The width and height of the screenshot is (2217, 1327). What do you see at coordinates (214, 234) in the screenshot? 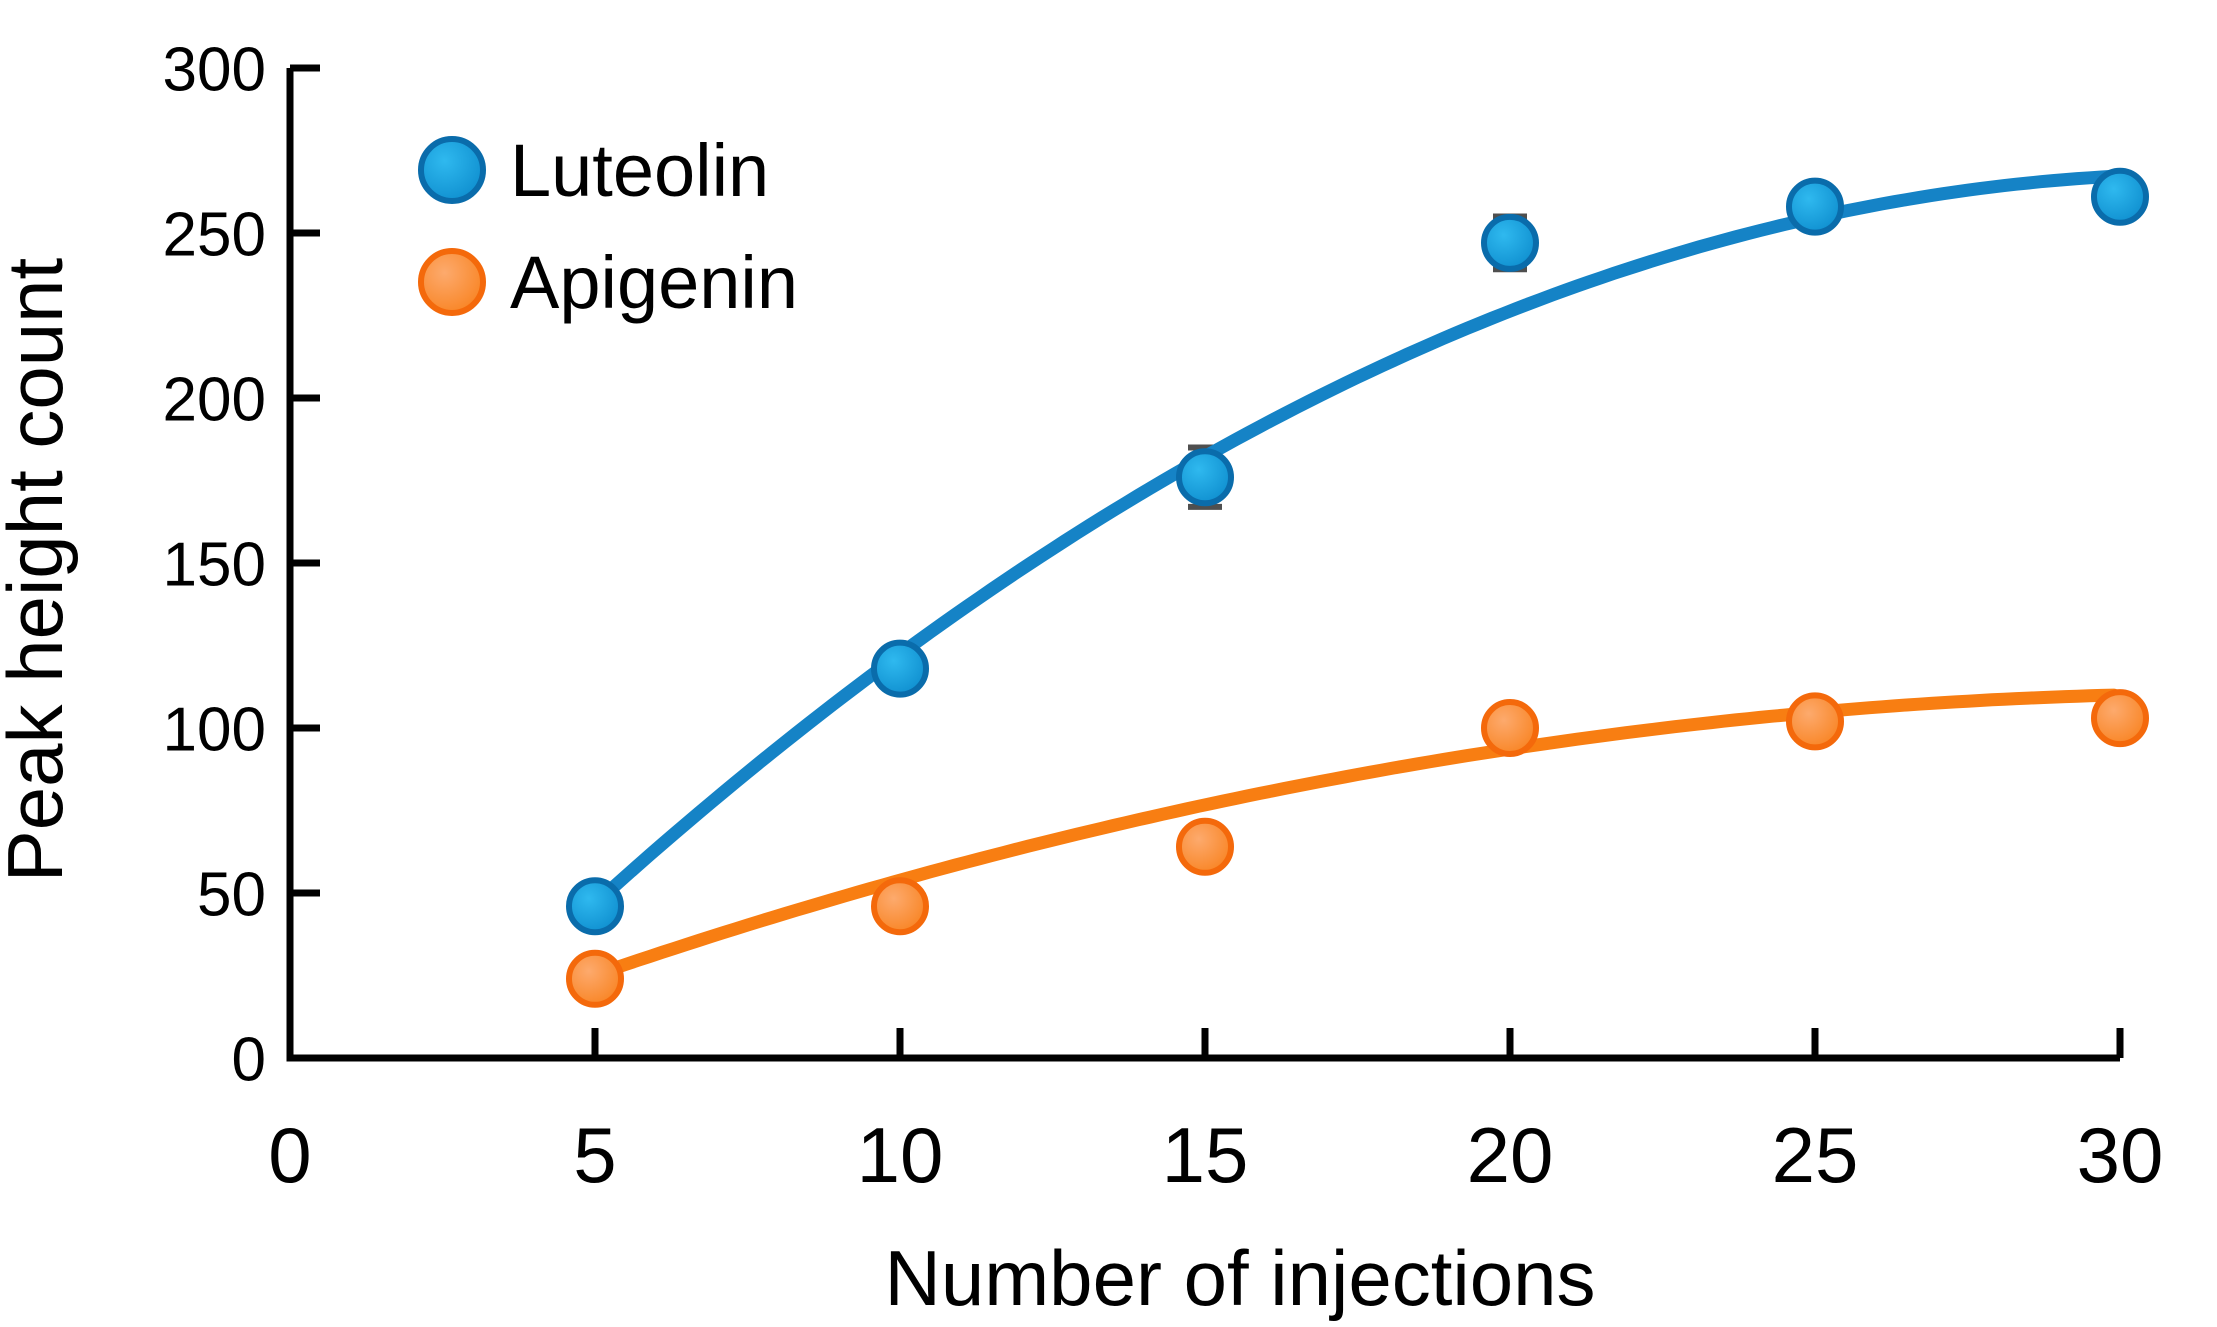
I see `y-tick-label: 250` at bounding box center [214, 234].